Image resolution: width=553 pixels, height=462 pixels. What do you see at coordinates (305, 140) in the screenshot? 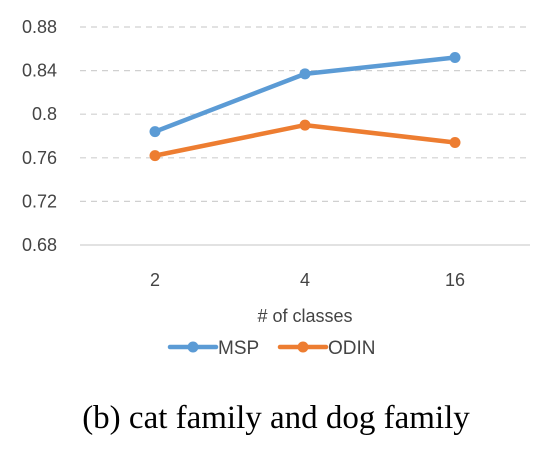
I see `series-odin` at bounding box center [305, 140].